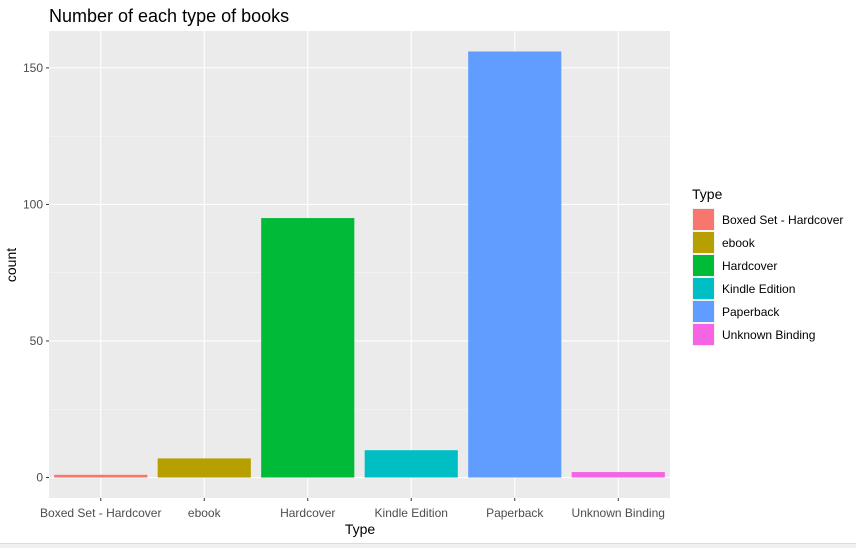 Image resolution: width=856 pixels, height=548 pixels. What do you see at coordinates (768, 335) in the screenshot?
I see `legend-label: Unknown Binding` at bounding box center [768, 335].